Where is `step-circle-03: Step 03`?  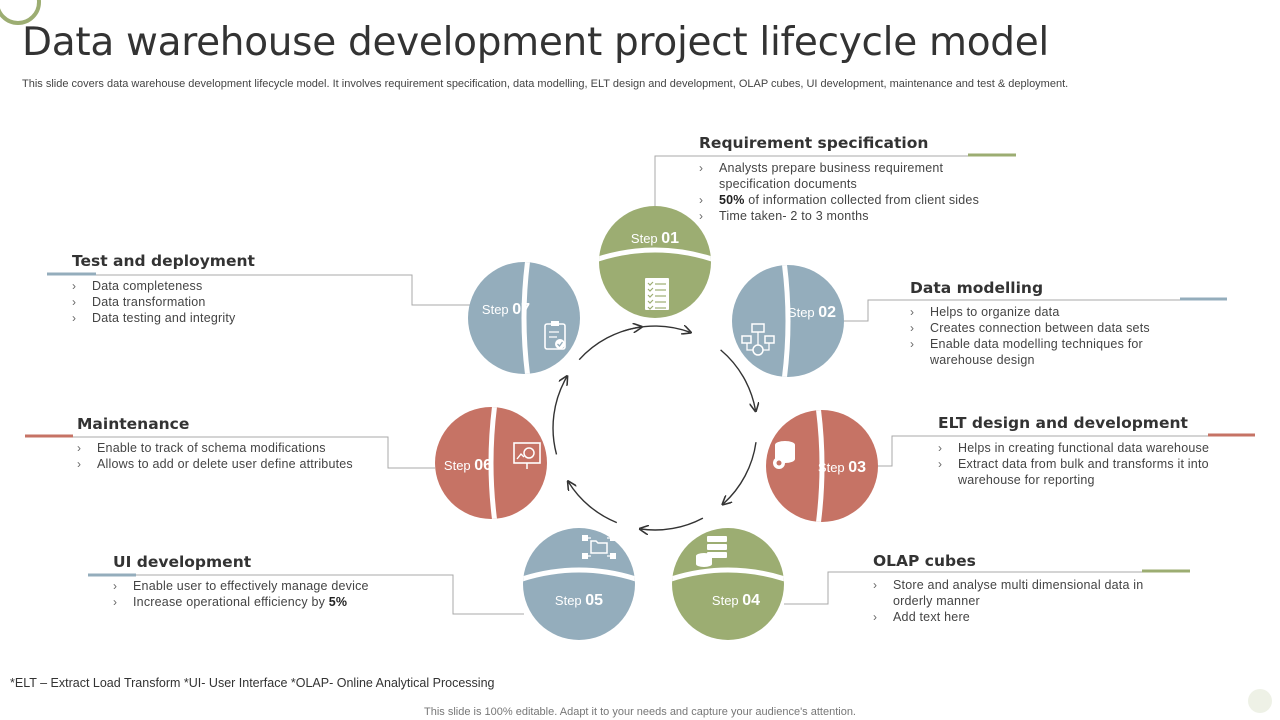 step-circle-03: Step 03 is located at coordinates (822, 466).